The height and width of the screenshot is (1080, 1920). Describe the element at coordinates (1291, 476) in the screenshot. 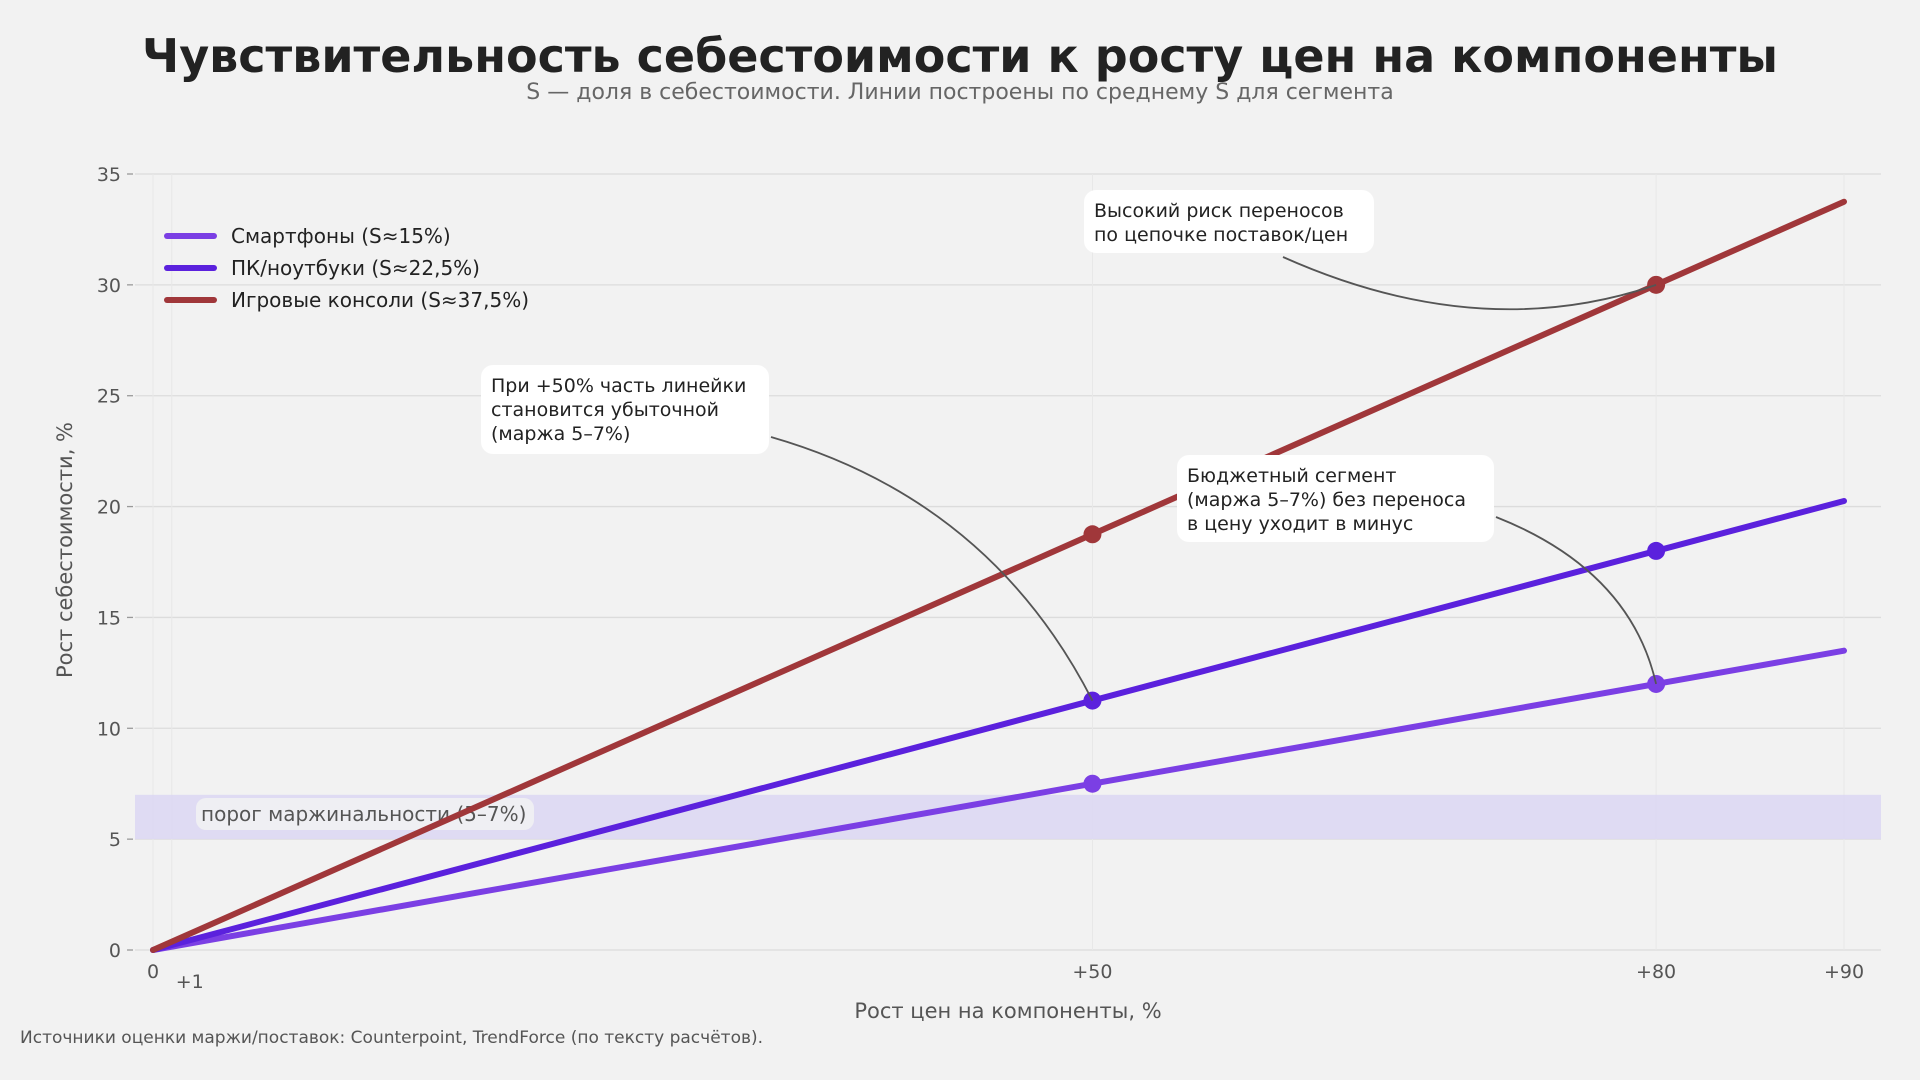

I see `annotation-text: Бюджетный сегмент` at that location.